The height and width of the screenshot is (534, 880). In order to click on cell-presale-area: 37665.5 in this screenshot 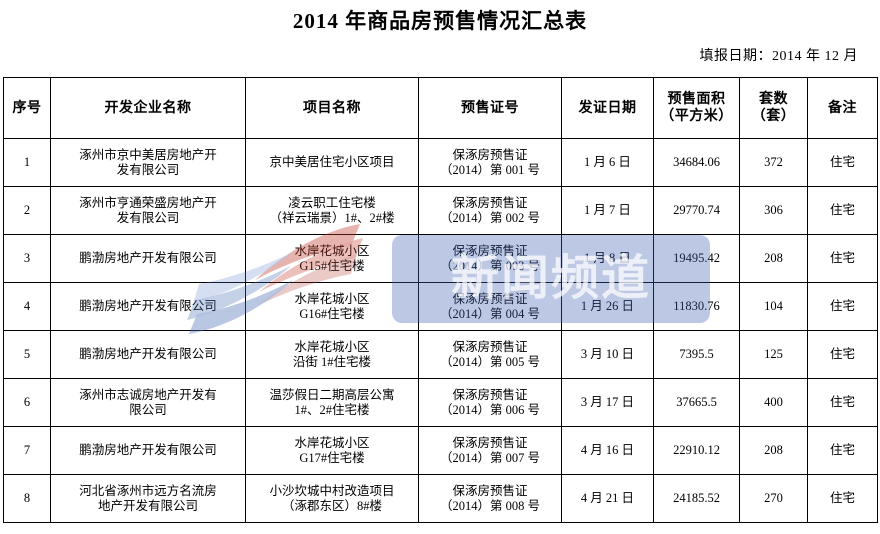, I will do `click(696, 402)`.